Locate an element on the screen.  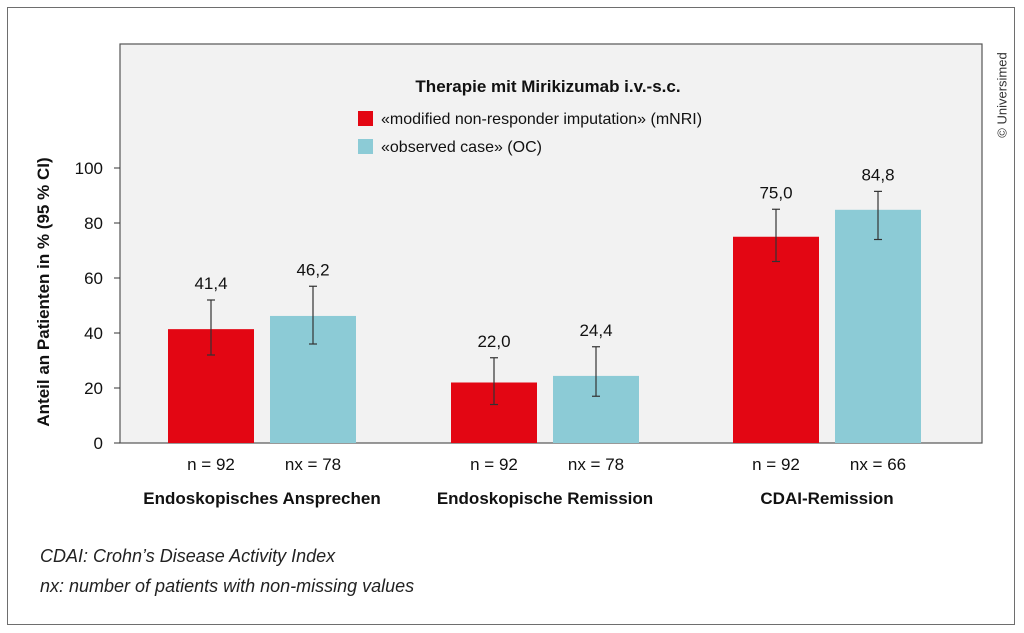
y-tick-label: 100 is located at coordinates (89, 168).